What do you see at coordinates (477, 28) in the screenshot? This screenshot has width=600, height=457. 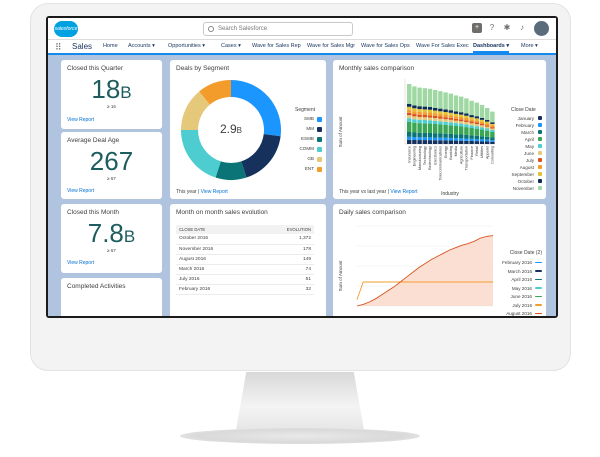 I see `add-icon: +` at bounding box center [477, 28].